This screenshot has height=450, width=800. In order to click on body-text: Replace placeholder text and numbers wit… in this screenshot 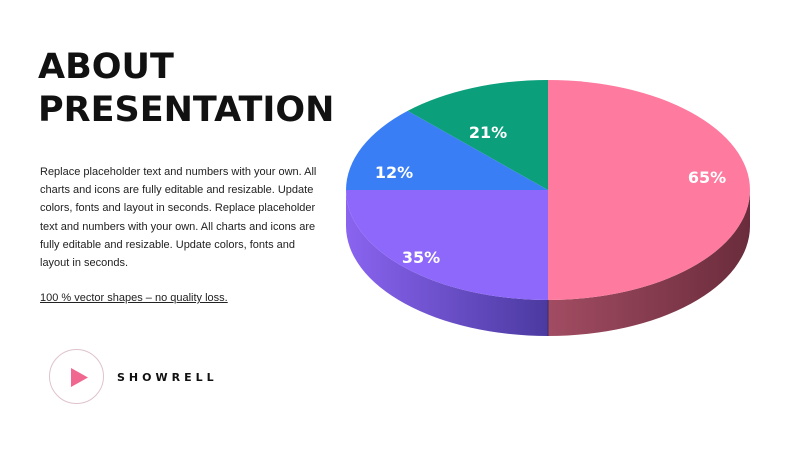, I will do `click(178, 218)`.